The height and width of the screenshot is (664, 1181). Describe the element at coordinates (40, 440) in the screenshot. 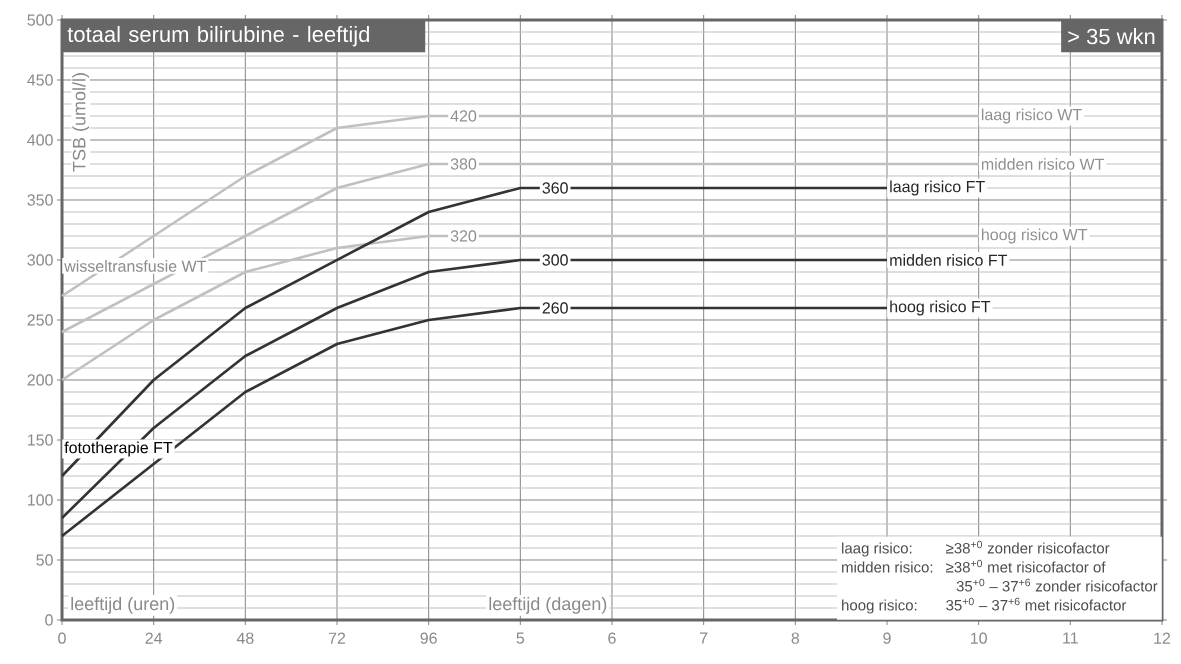

I see `y-tick-label: 150` at that location.